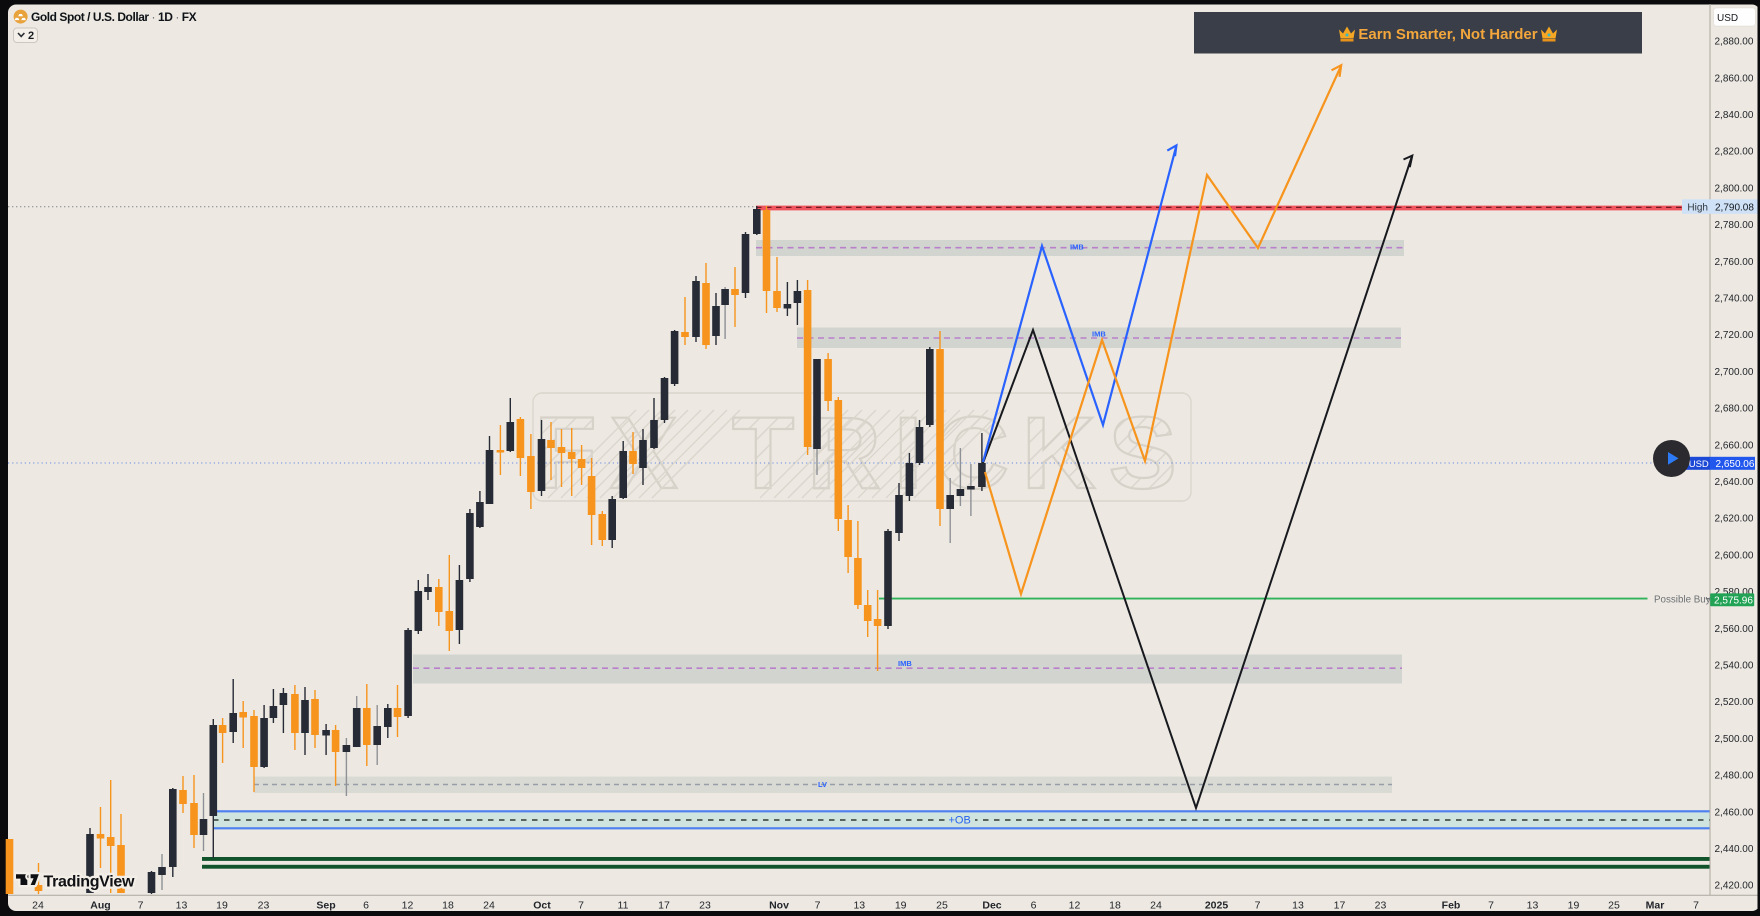 Image resolution: width=1760 pixels, height=916 pixels. Describe the element at coordinates (1451, 906) in the screenshot. I see `svg-text: Feb` at that location.